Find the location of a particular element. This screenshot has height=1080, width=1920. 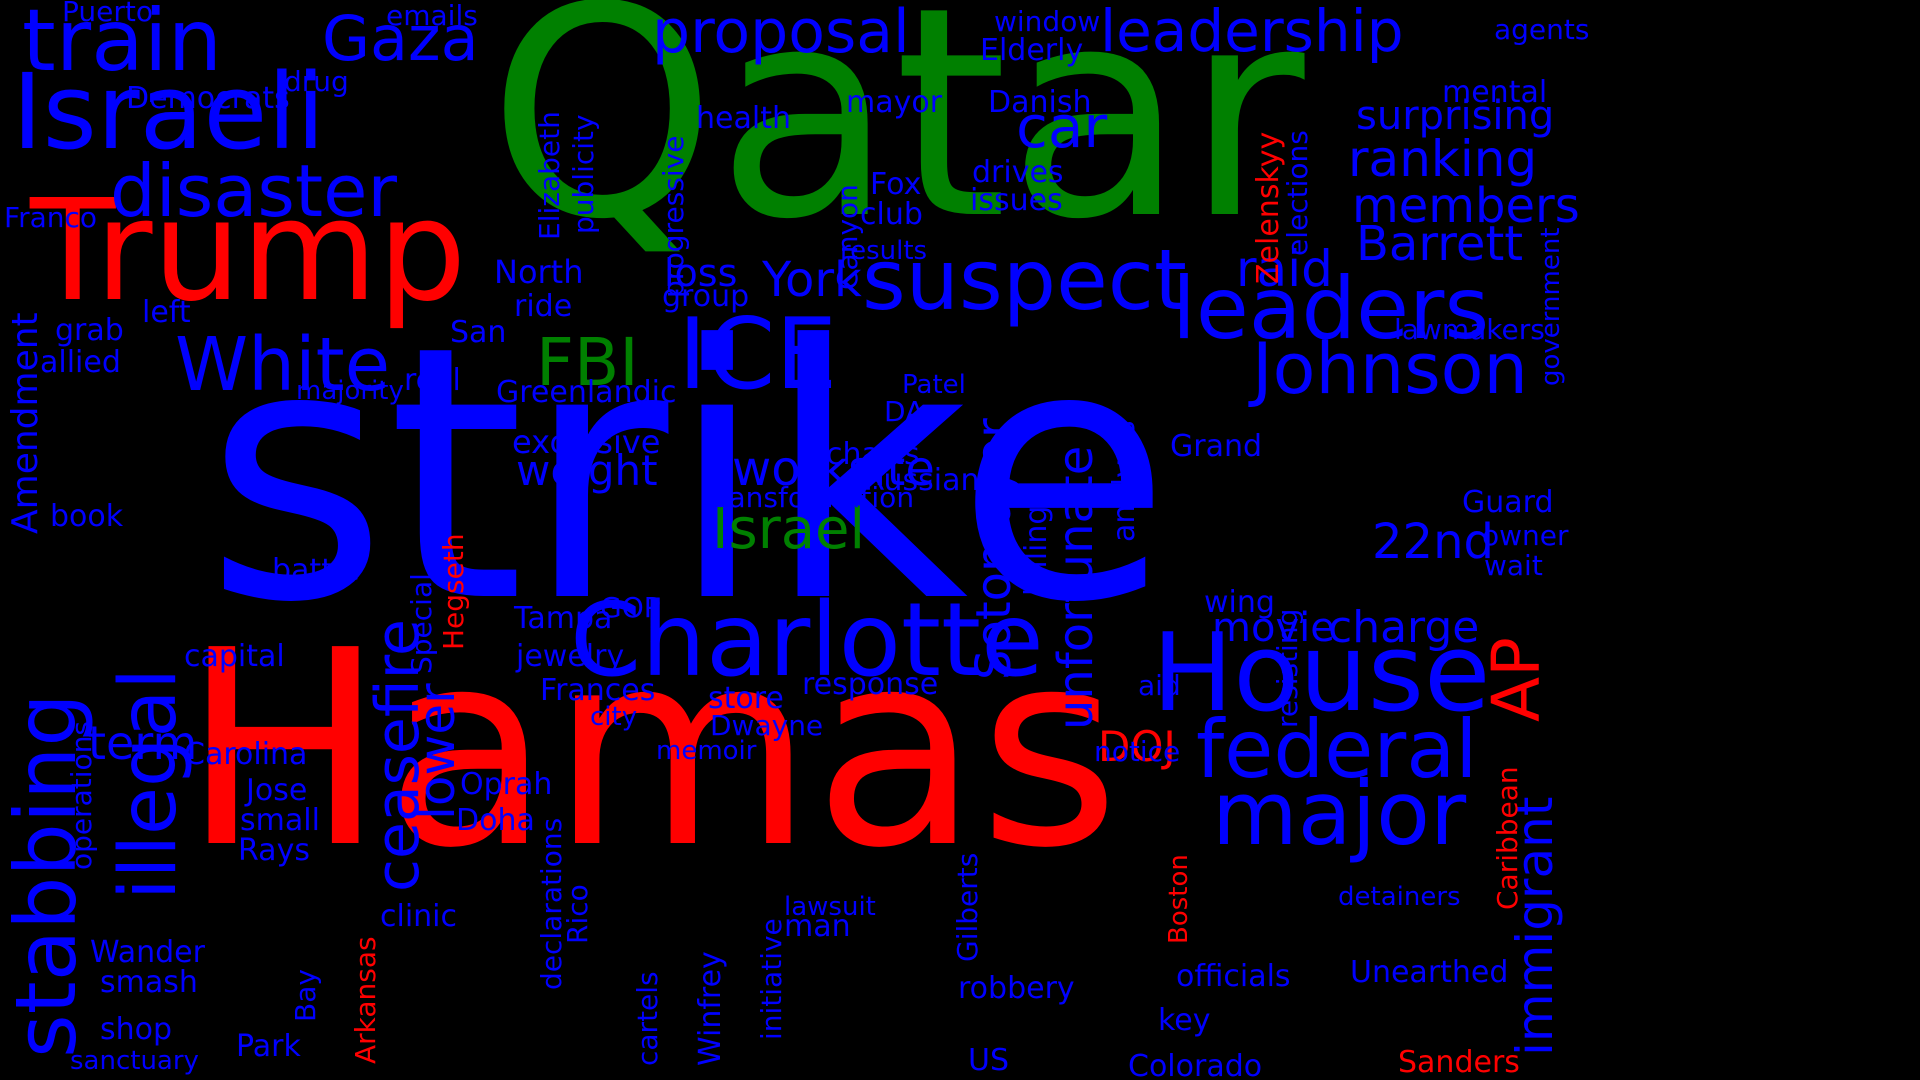

word-elderly: Elderly is located at coordinates (1032, 50).